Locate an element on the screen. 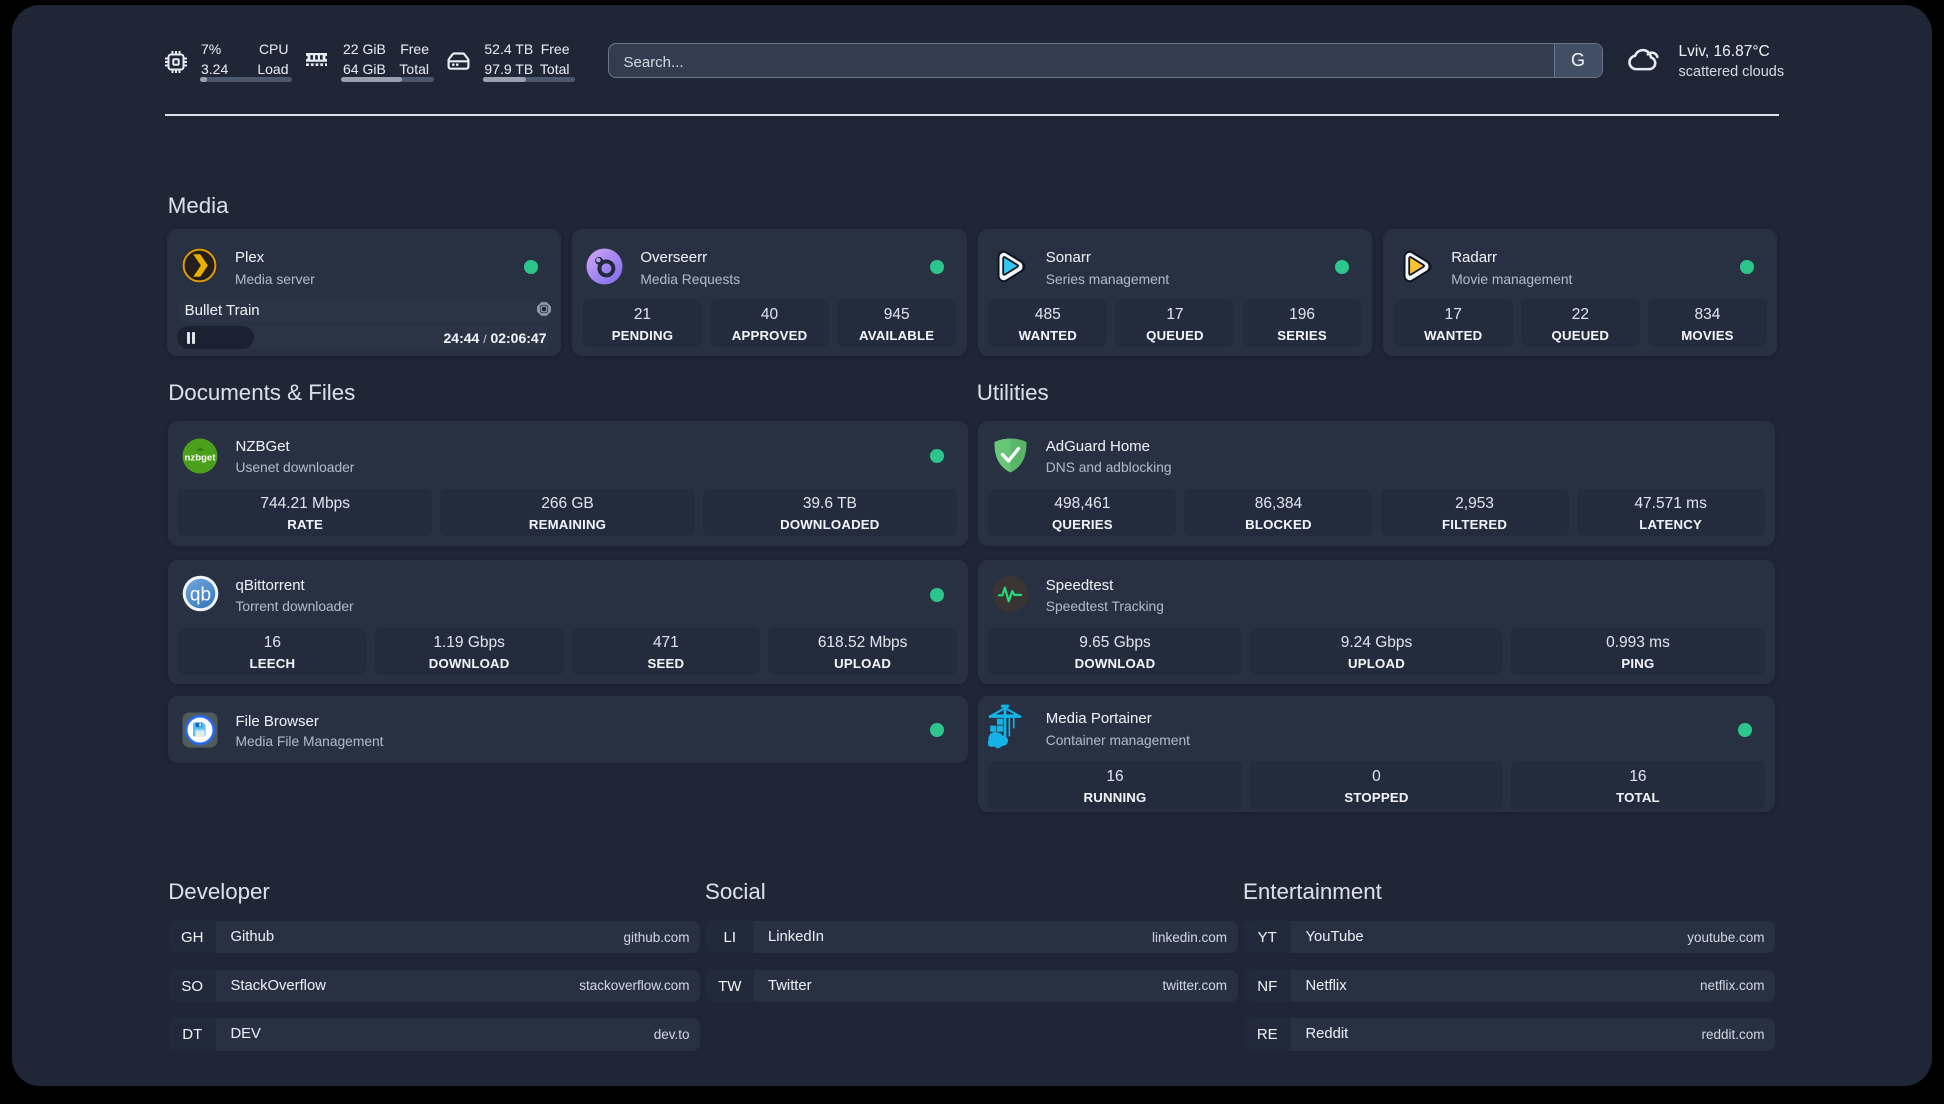  svg-text: nzbget is located at coordinates (200, 458).